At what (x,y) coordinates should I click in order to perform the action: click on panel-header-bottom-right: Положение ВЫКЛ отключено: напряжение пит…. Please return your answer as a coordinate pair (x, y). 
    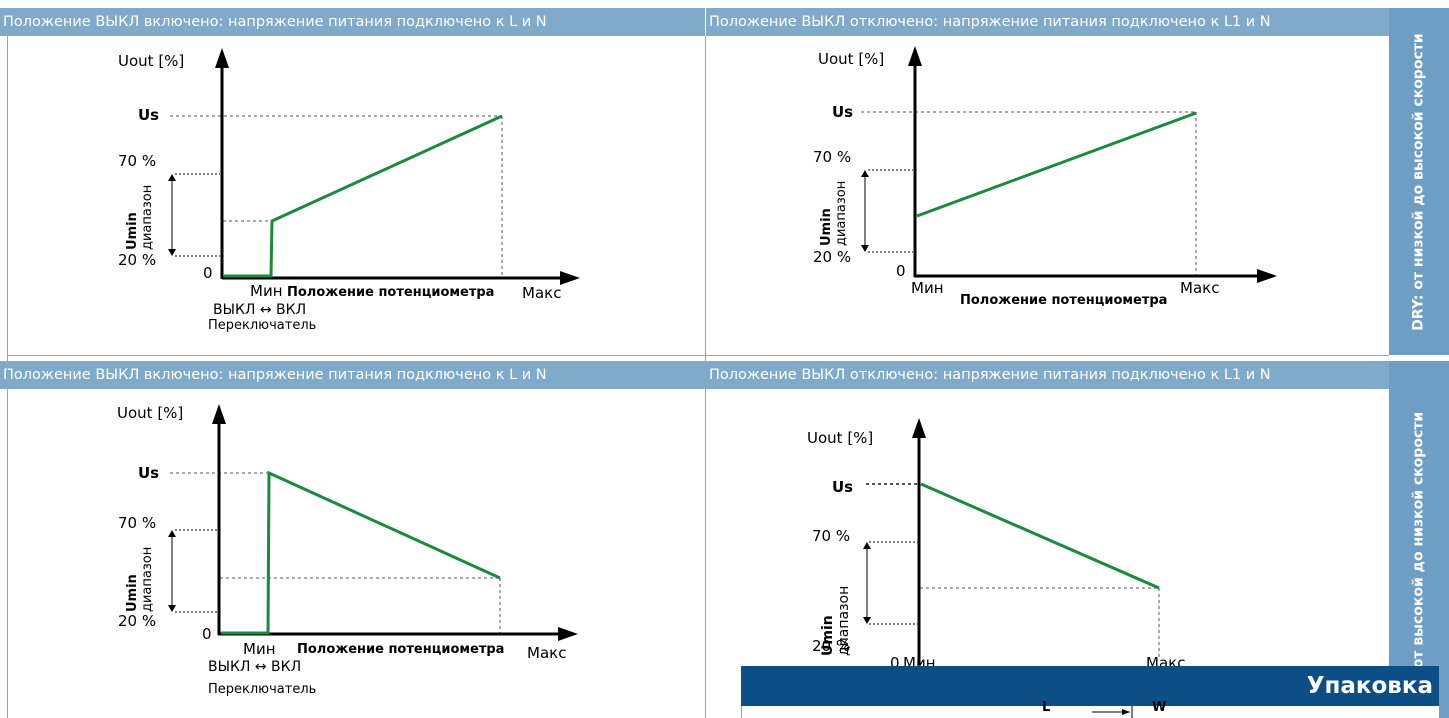
    Looking at the image, I should click on (1047, 375).